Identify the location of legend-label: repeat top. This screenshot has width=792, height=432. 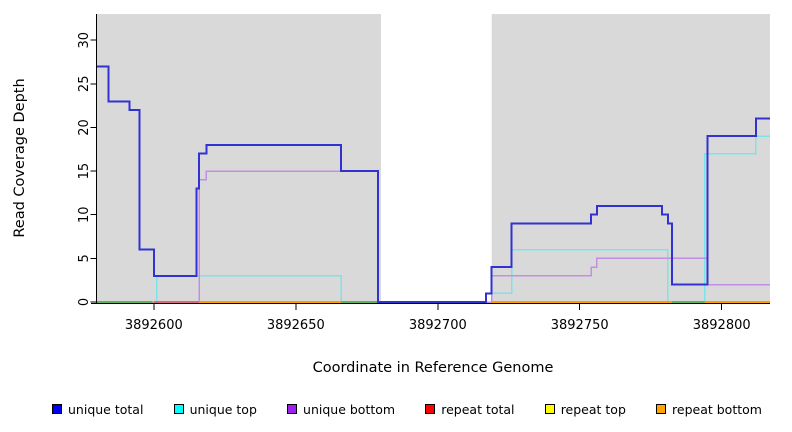
(593, 409).